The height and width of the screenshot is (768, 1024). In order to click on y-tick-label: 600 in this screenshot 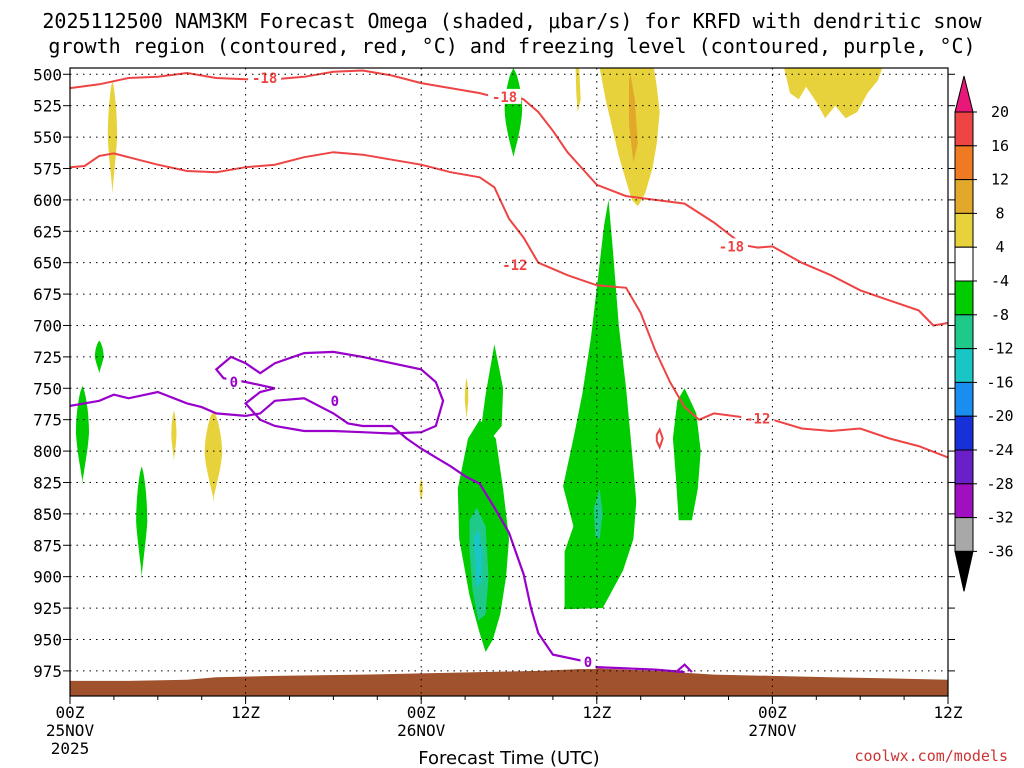, I will do `click(47, 200)`.